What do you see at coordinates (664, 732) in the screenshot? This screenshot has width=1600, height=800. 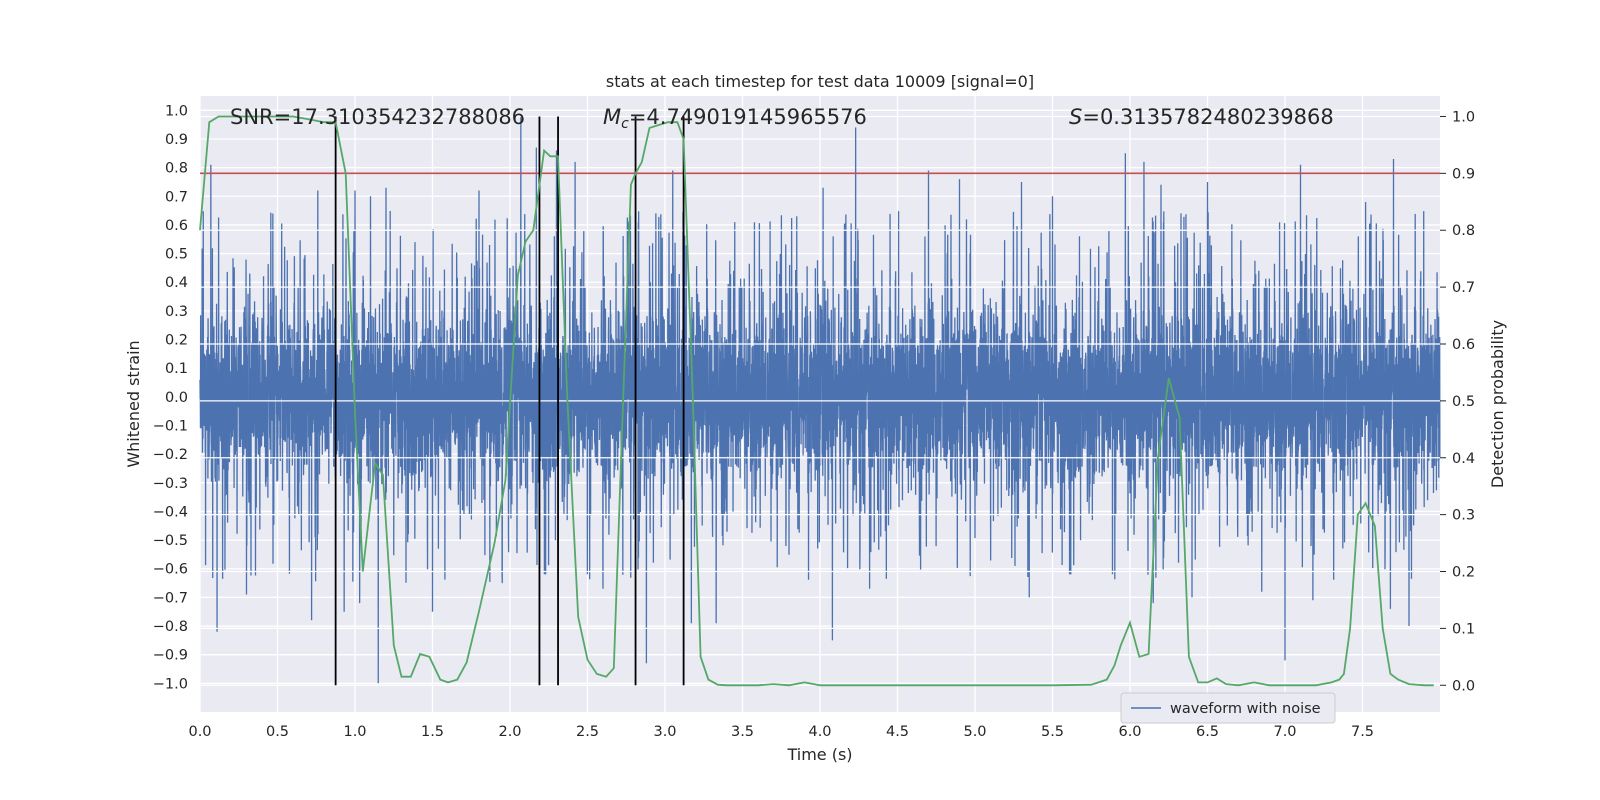 I see `x-tick-label: 3.0` at bounding box center [664, 732].